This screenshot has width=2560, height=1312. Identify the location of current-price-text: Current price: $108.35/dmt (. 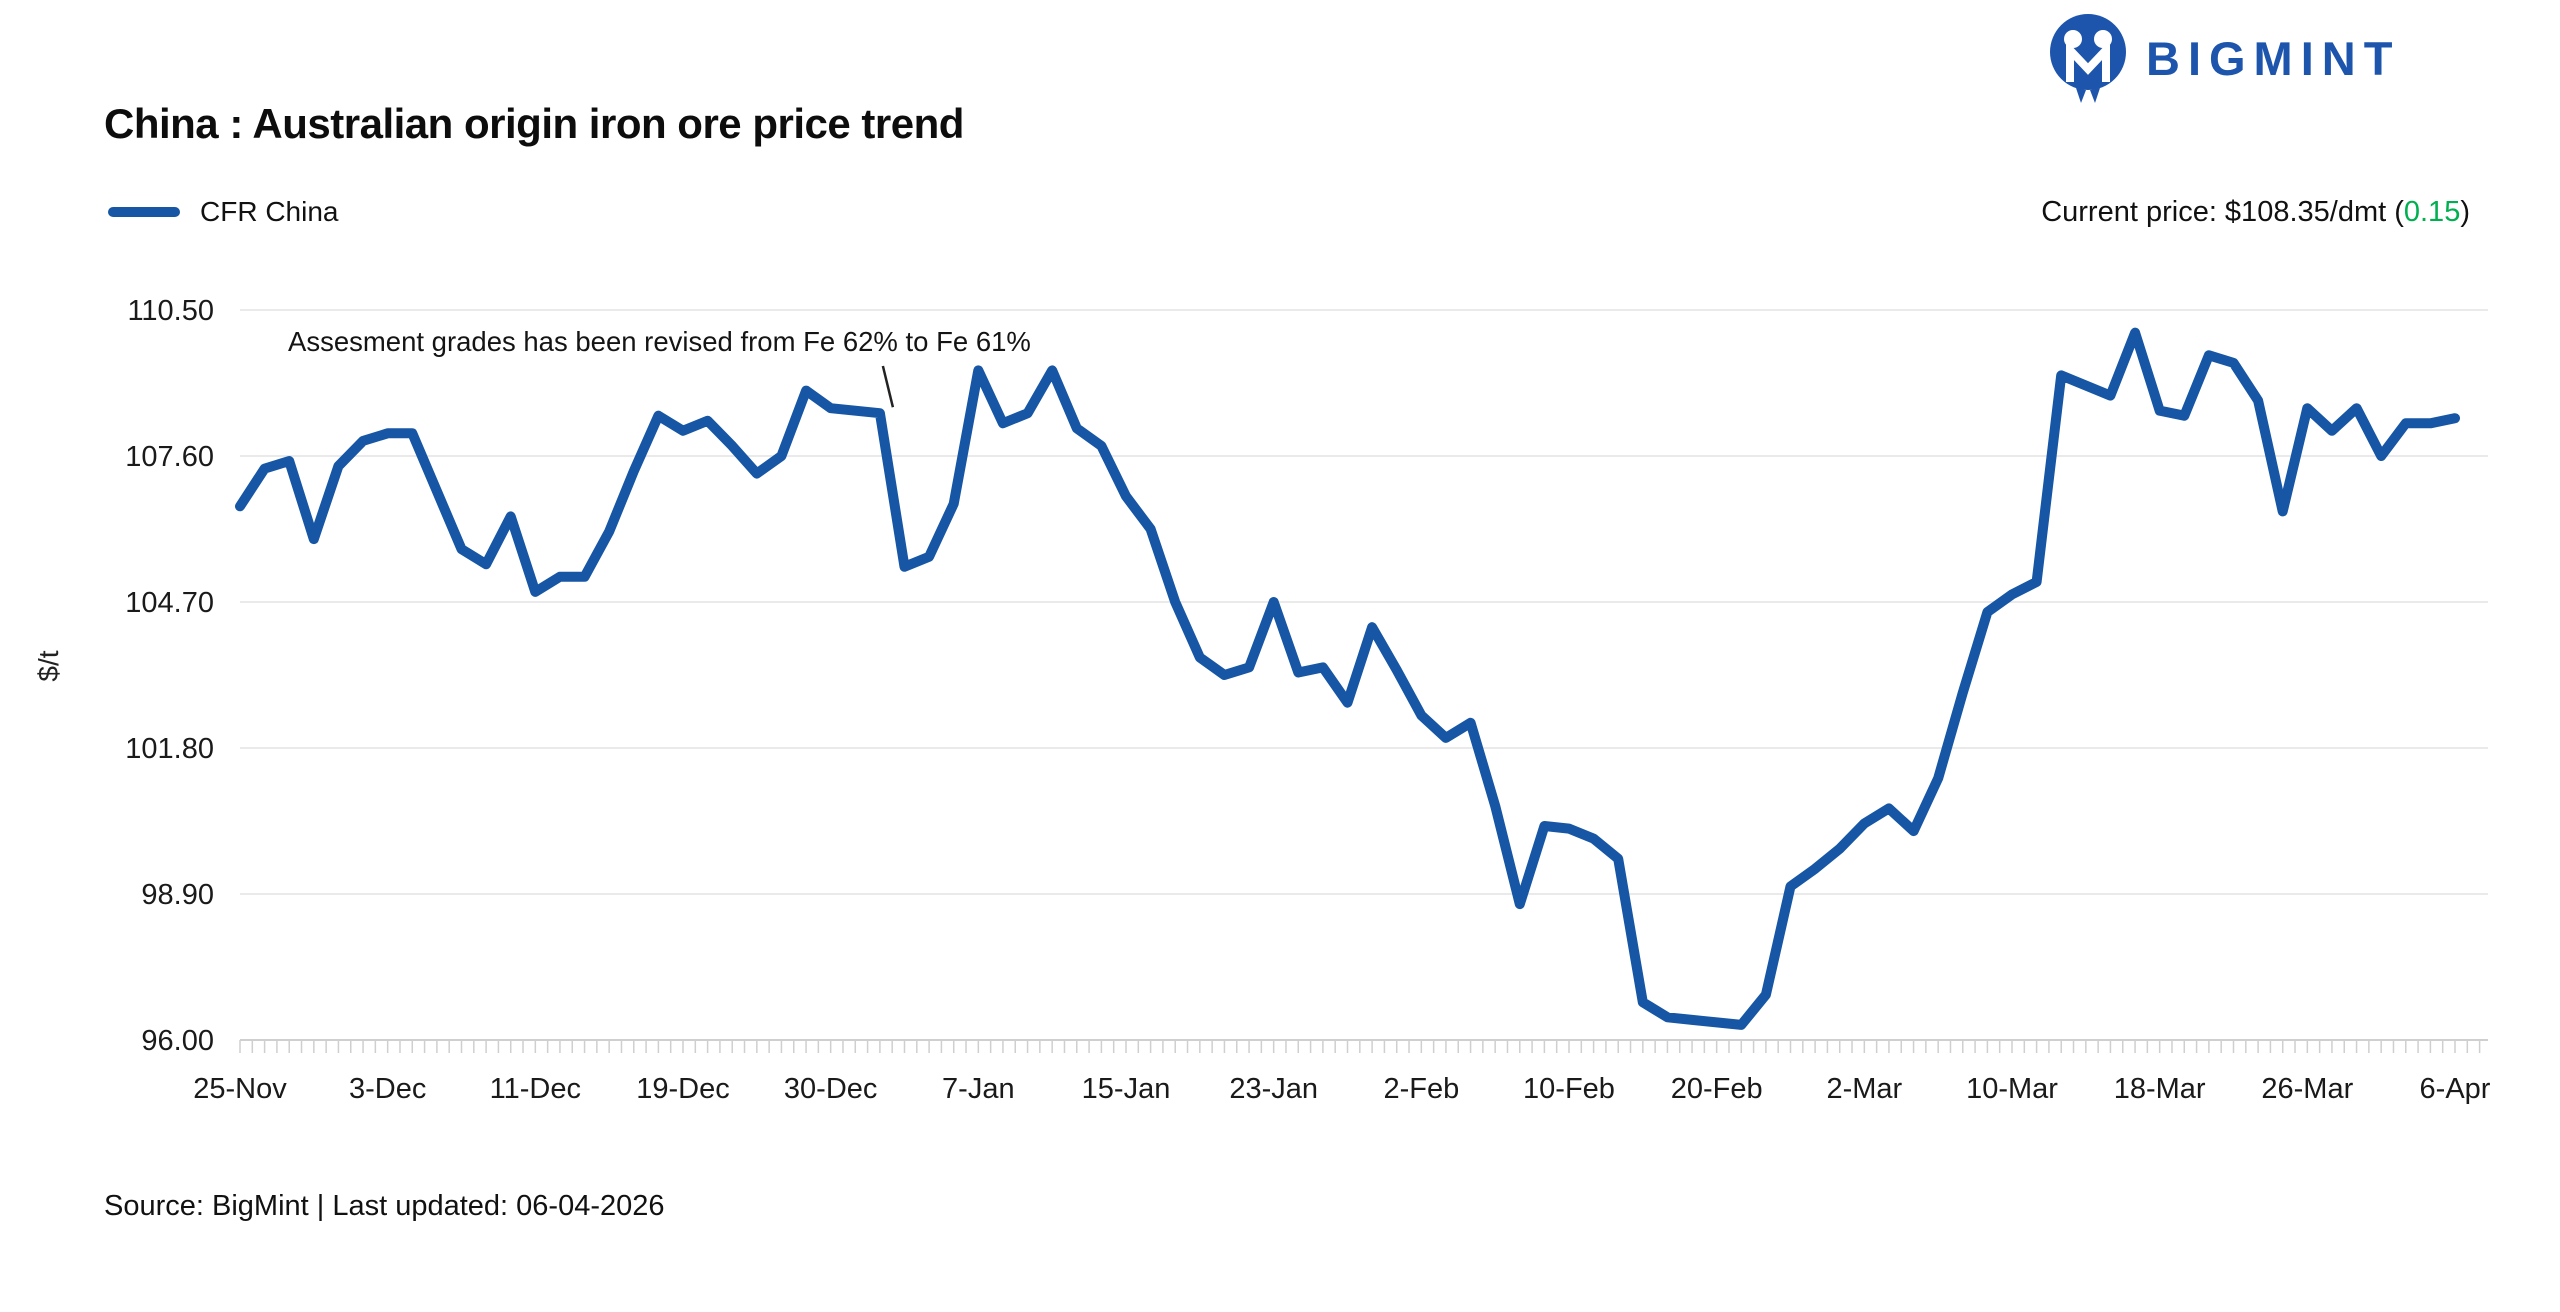
(2222, 212).